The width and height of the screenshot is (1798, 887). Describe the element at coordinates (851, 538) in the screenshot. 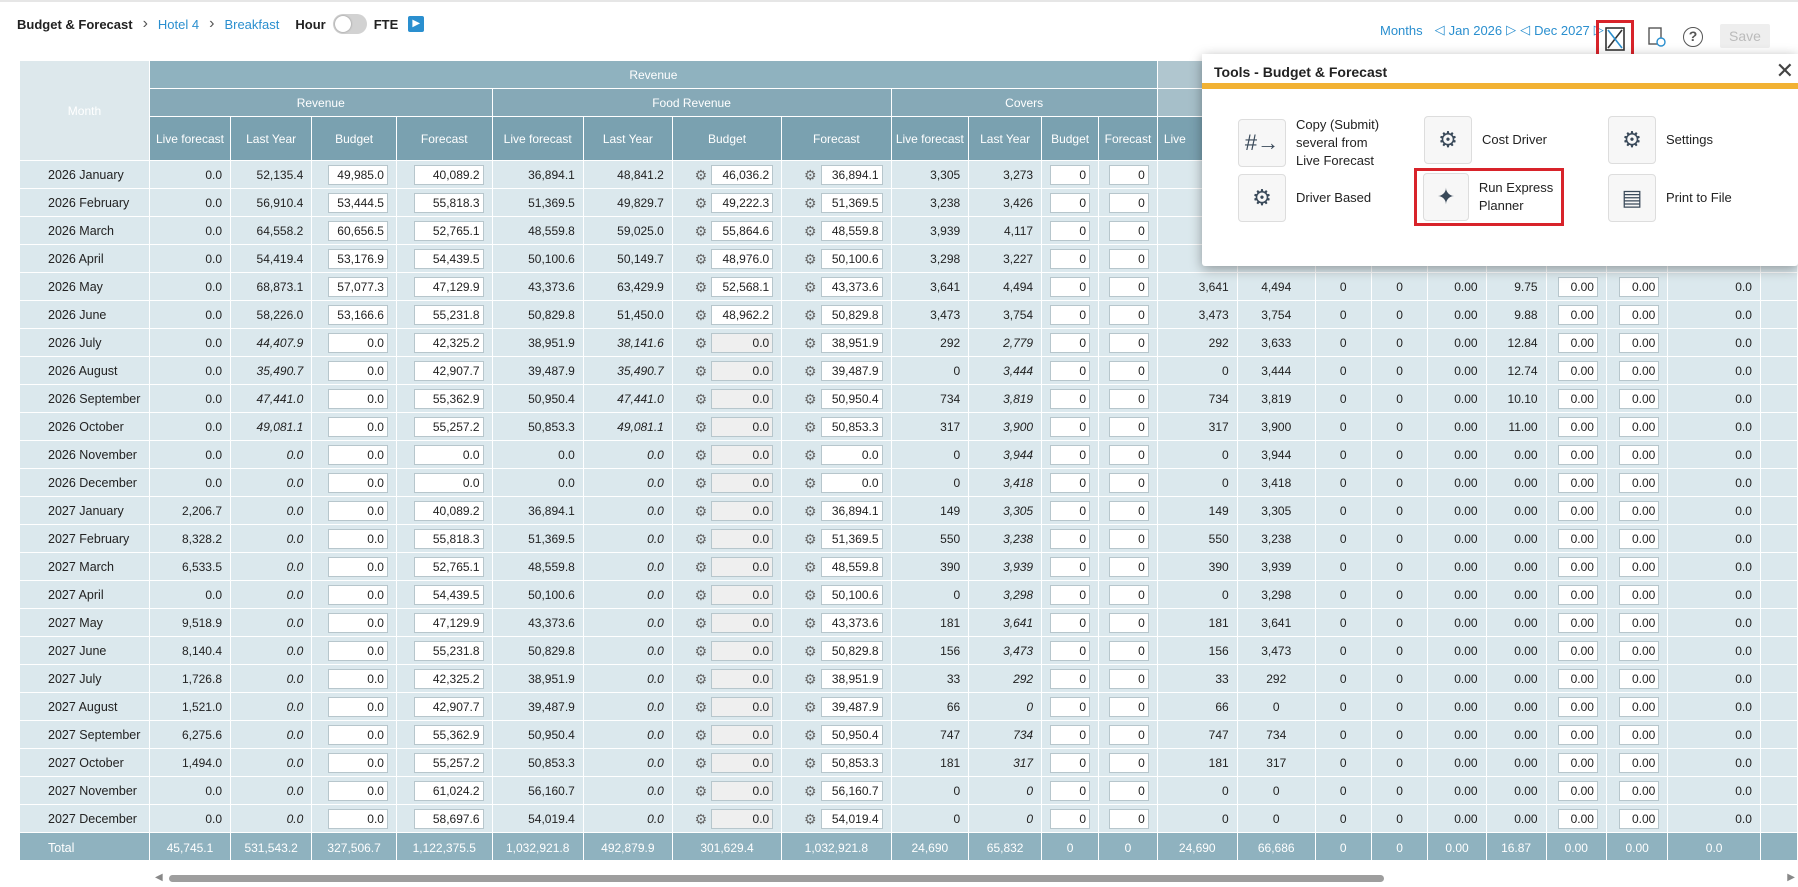

I see `value-input: 51,369.5` at that location.